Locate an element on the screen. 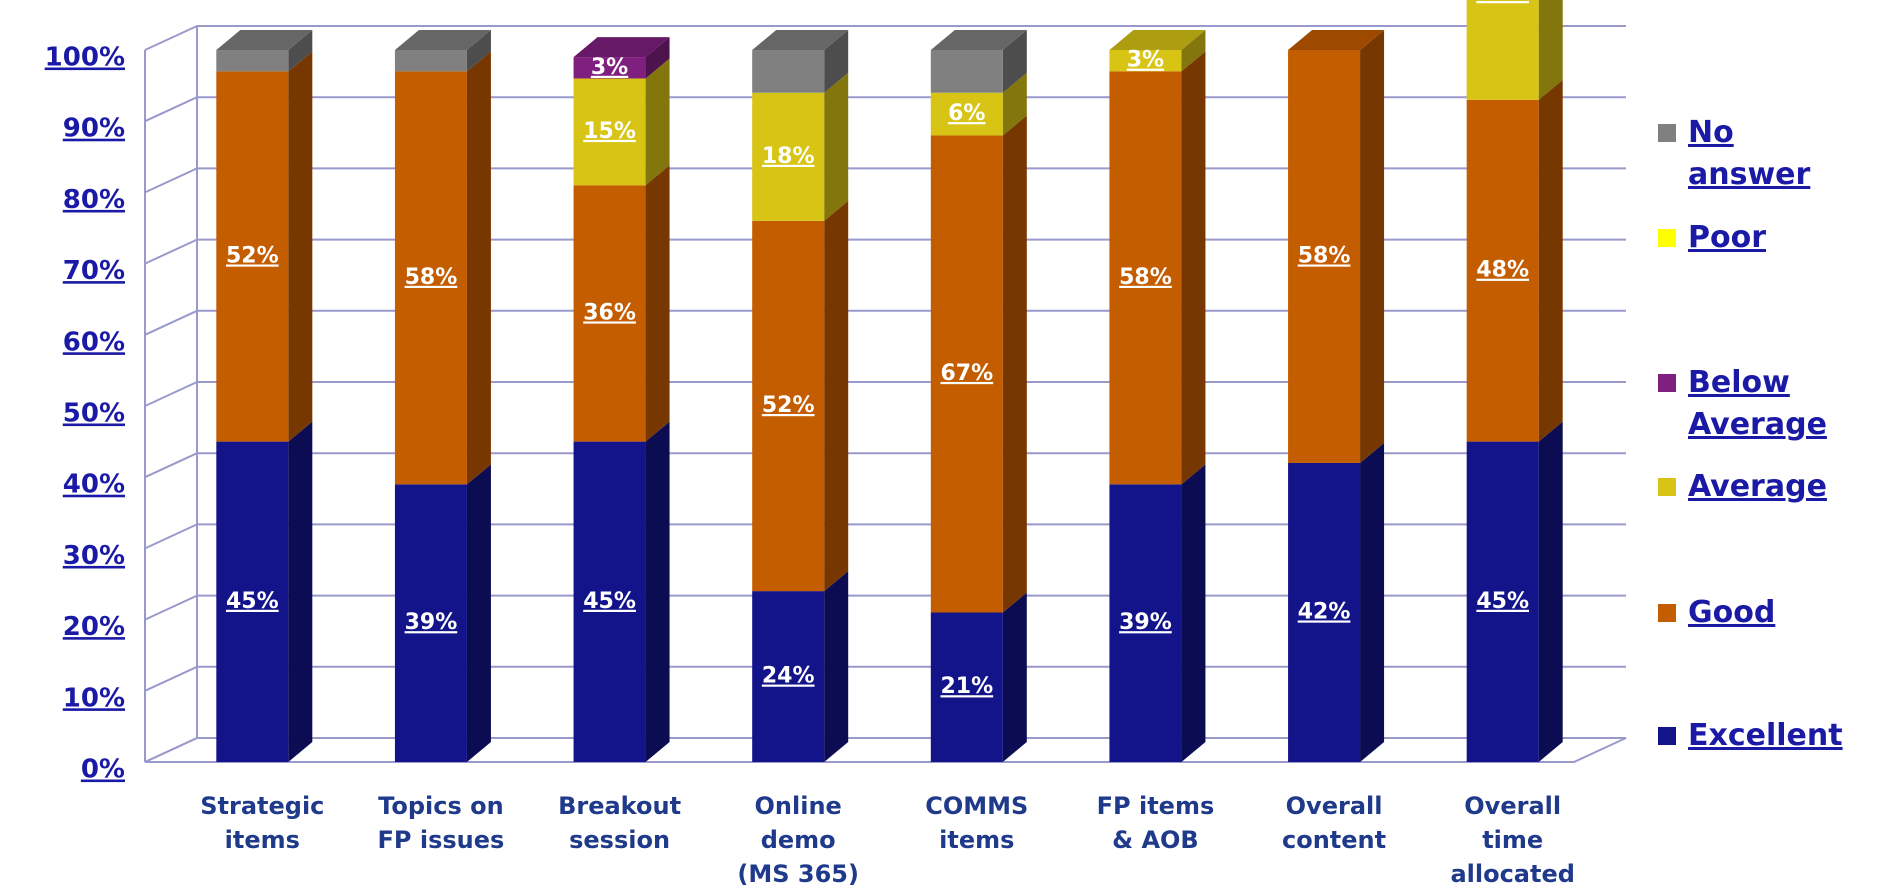 This screenshot has width=1891, height=895. legend-label: No answer is located at coordinates (1749, 153).